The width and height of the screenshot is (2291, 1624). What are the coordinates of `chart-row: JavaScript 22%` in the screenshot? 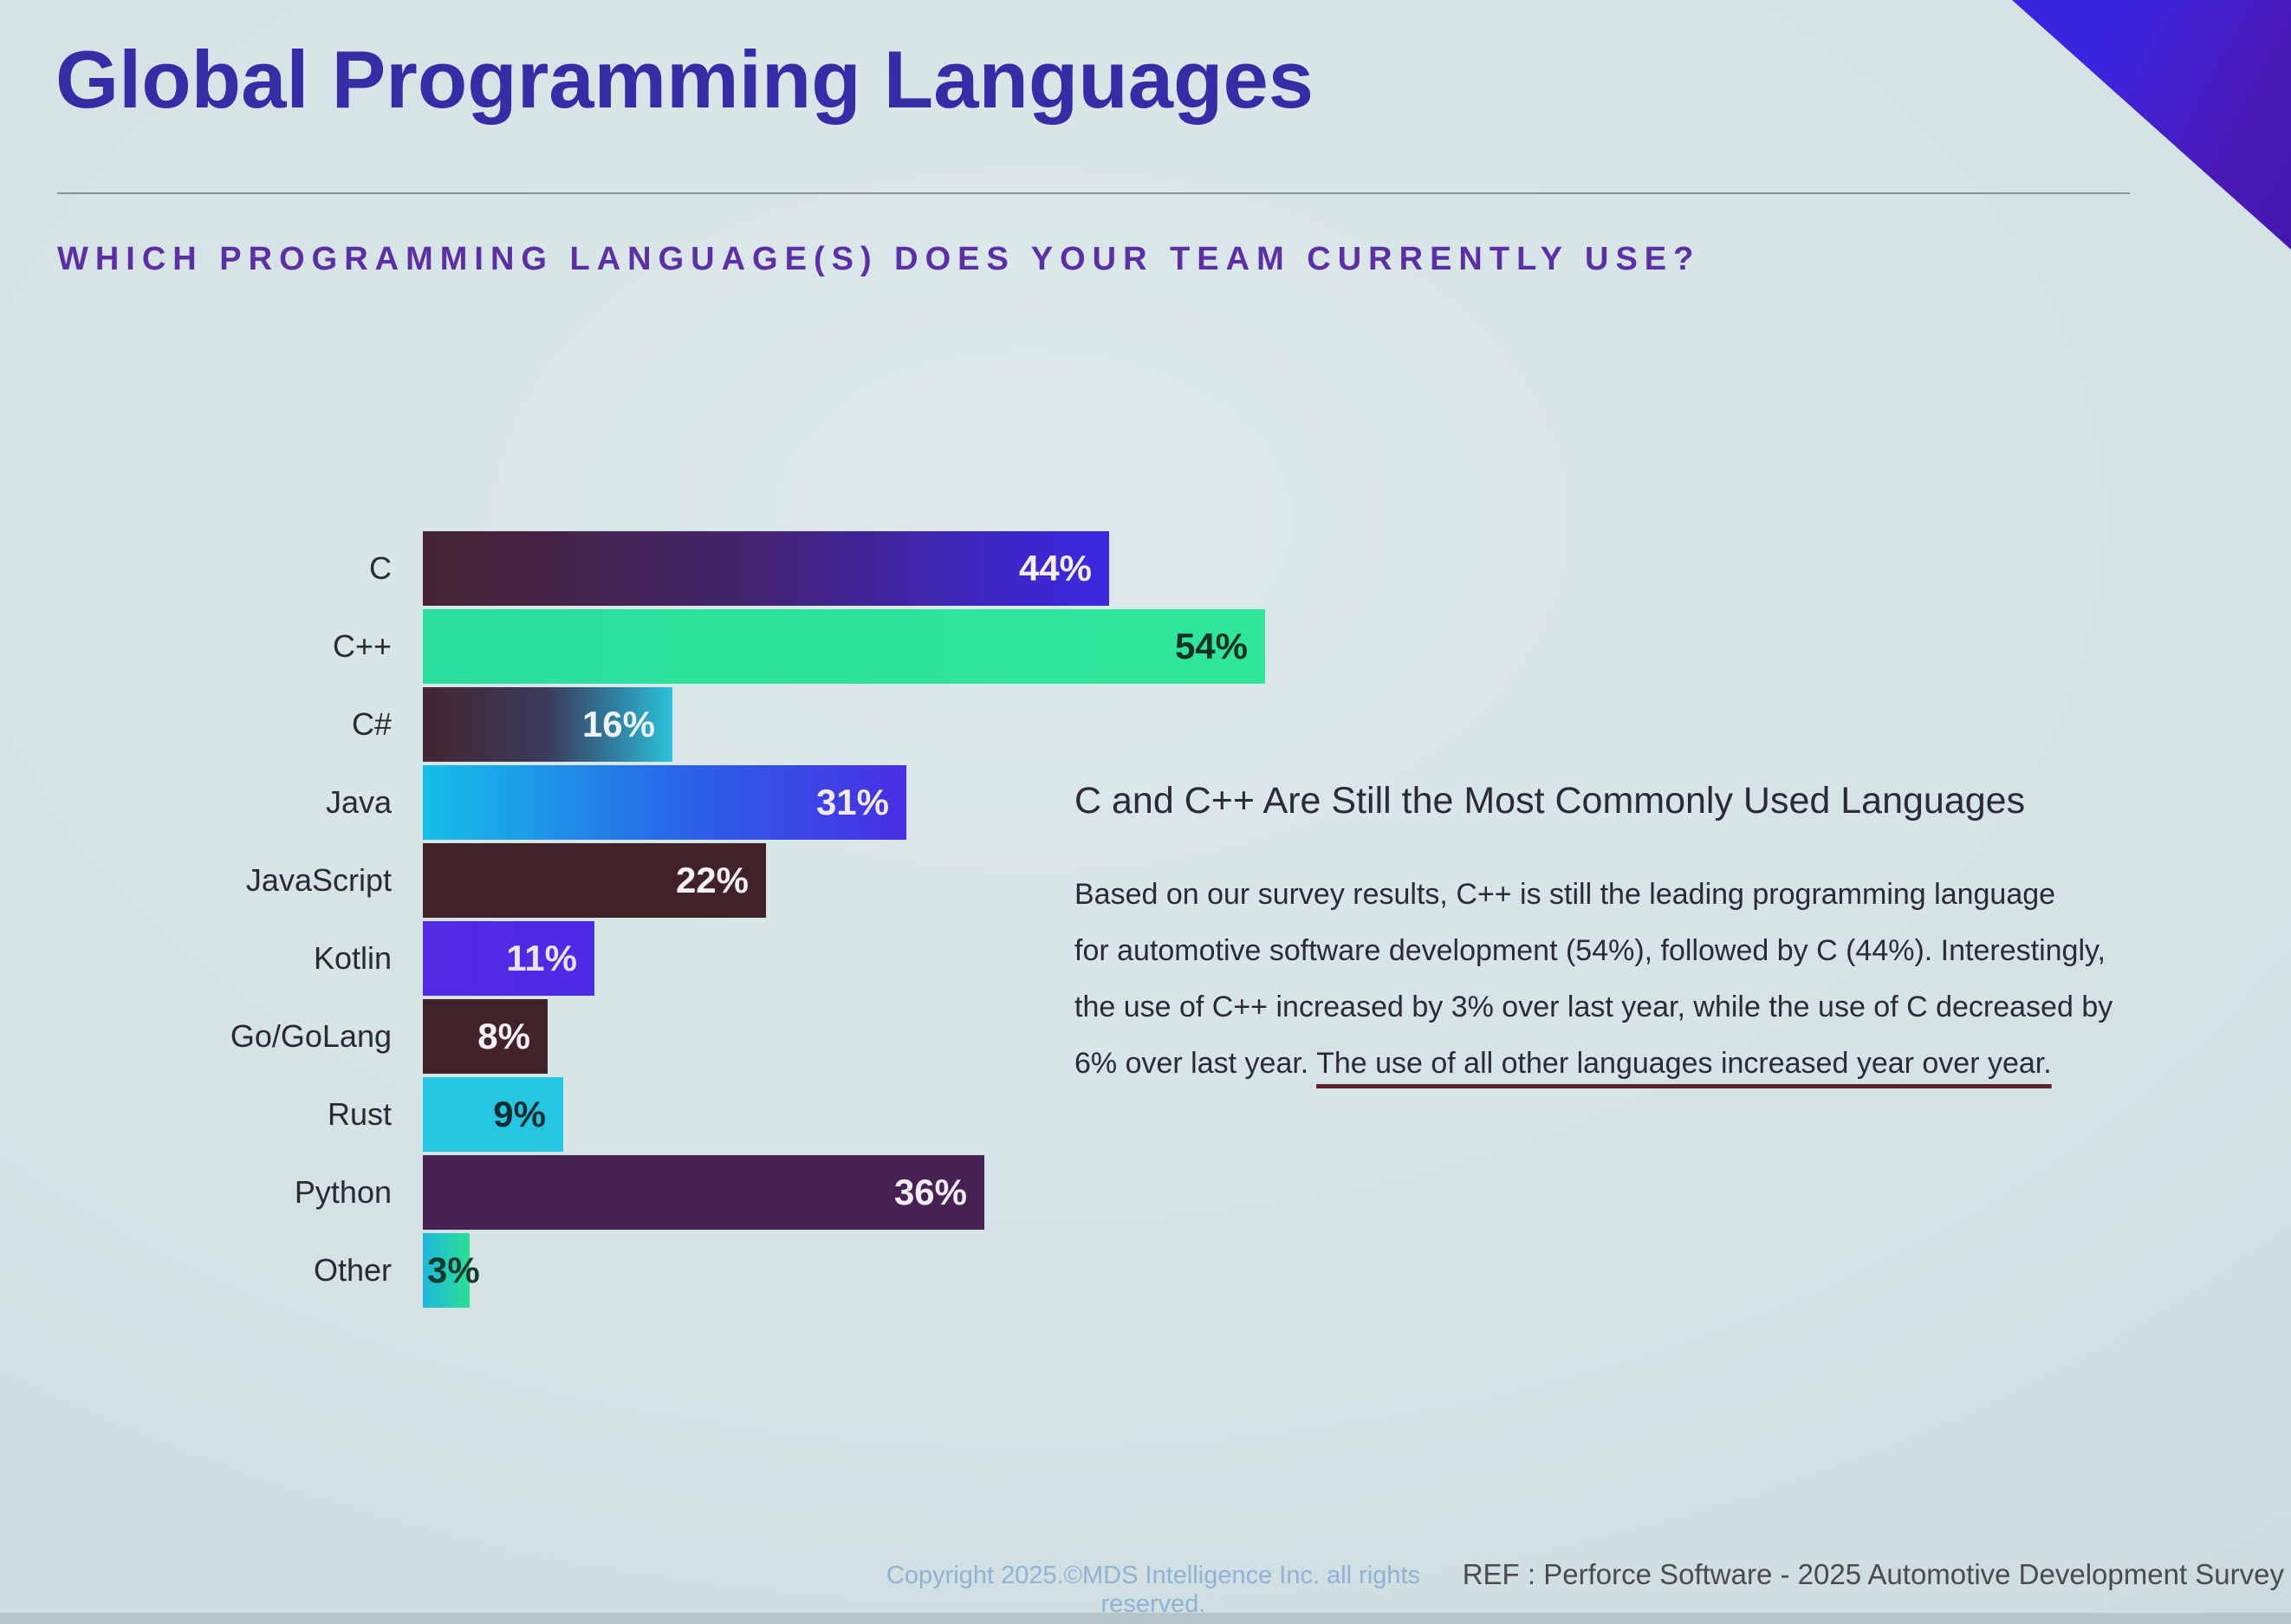 It's located at (658, 880).